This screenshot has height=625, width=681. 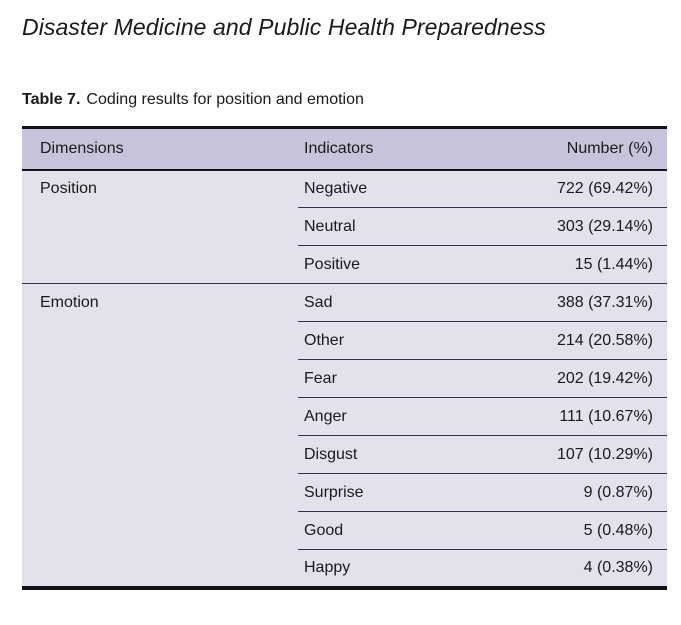 I want to click on indicator-cell: Fear, so click(x=405, y=378).